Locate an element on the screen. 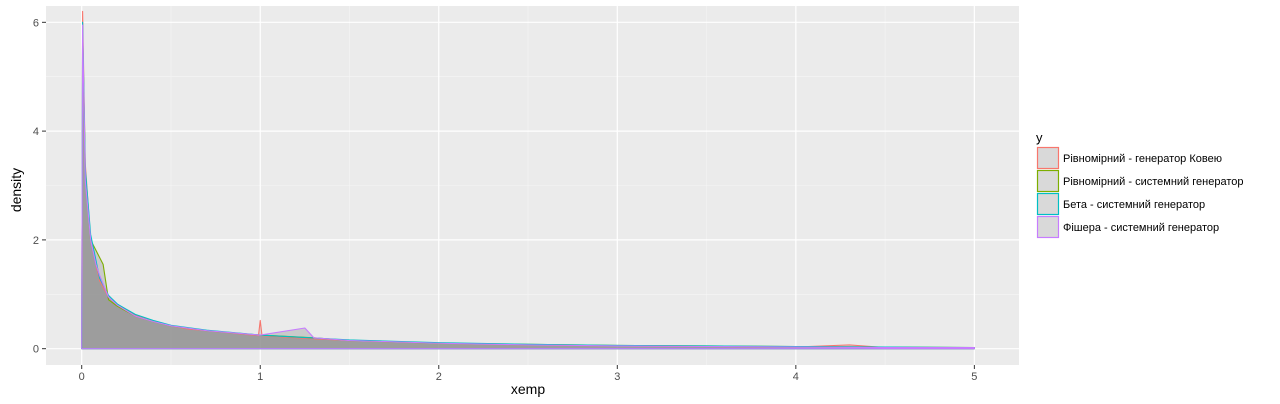 The height and width of the screenshot is (404, 1280). x-tick-label: 1 is located at coordinates (260, 377).